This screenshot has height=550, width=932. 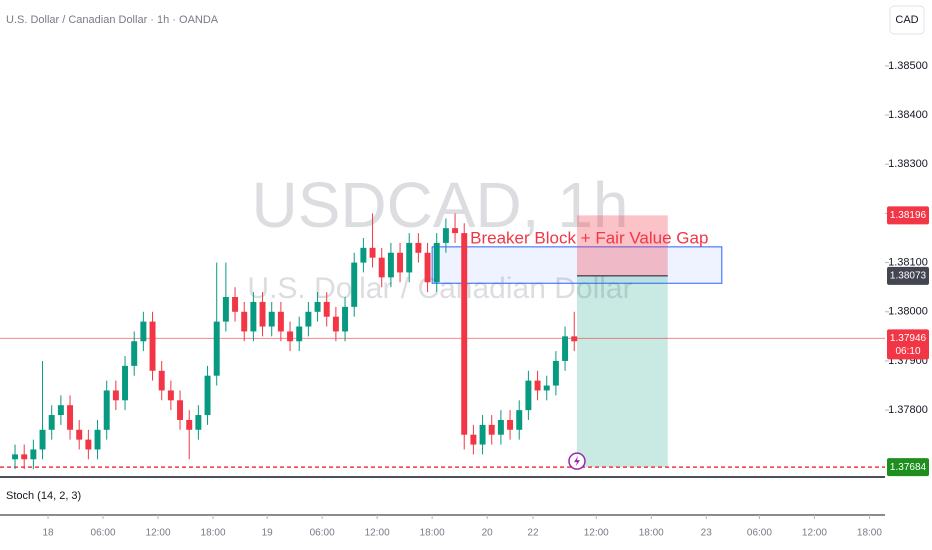 What do you see at coordinates (48, 533) in the screenshot?
I see `x-tick-label: 18` at bounding box center [48, 533].